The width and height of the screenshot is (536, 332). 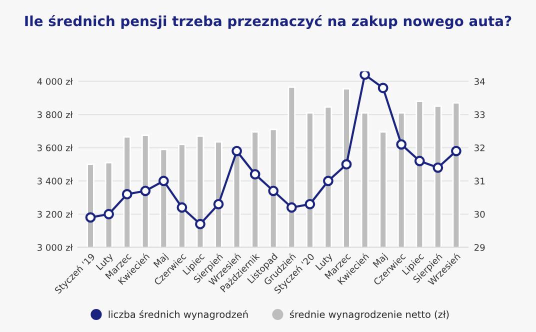 I want to click on y2-tick-label: 34, so click(x=479, y=81).